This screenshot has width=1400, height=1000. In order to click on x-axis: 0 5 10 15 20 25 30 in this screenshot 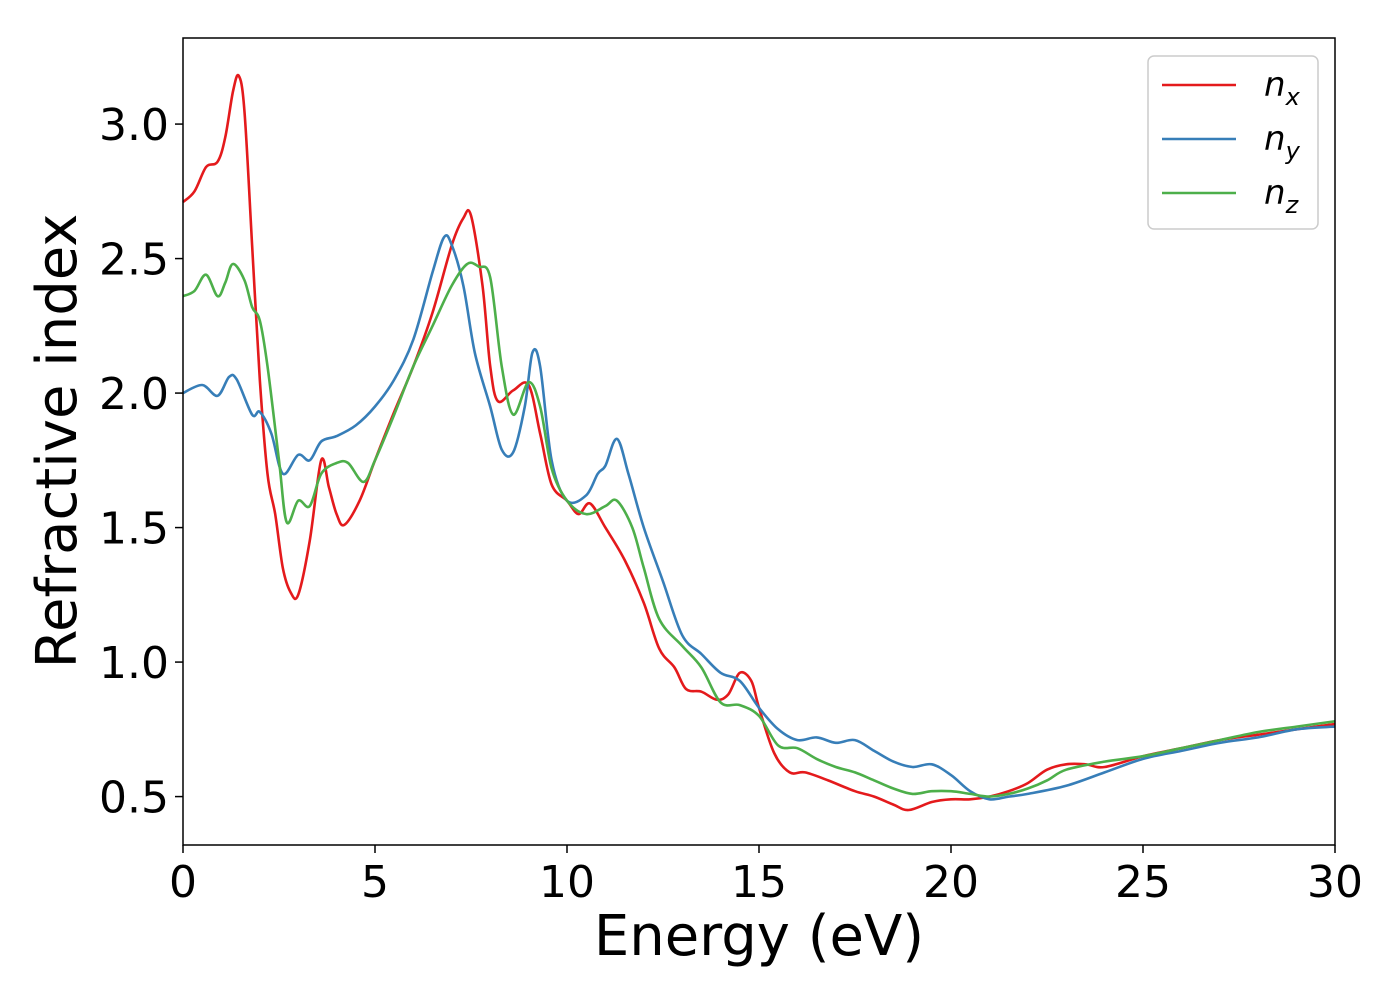, I will do `click(766, 876)`.